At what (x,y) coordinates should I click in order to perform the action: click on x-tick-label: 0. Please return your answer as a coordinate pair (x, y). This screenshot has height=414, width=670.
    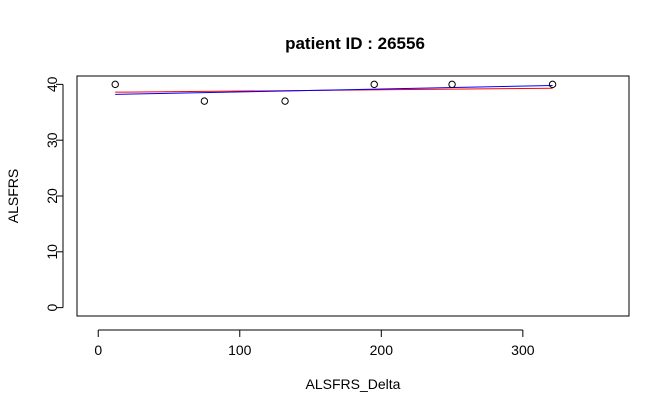
    Looking at the image, I should click on (98, 350).